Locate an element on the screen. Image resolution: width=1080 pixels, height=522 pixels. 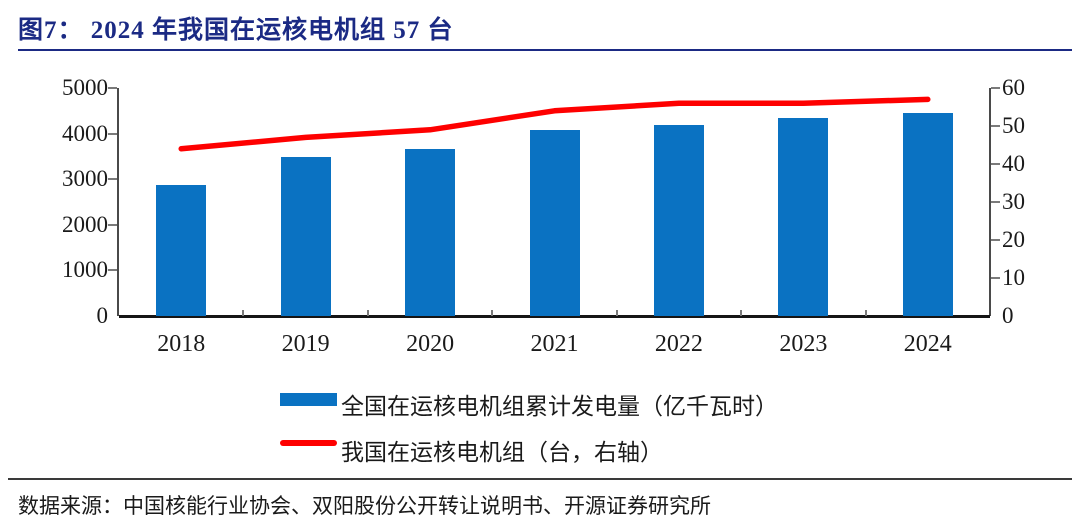
y-axis-right-label: 60 is located at coordinates (1013, 87).